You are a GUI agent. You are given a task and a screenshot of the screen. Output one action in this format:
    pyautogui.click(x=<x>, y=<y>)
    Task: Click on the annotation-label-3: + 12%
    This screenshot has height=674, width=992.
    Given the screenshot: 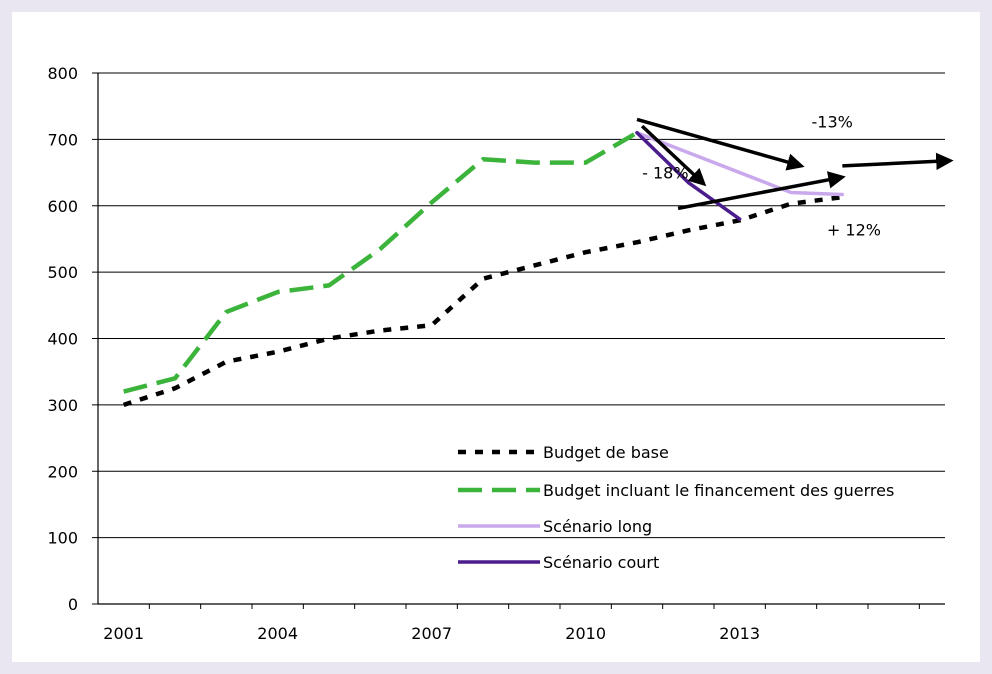 What is the action you would take?
    pyautogui.click(x=854, y=230)
    